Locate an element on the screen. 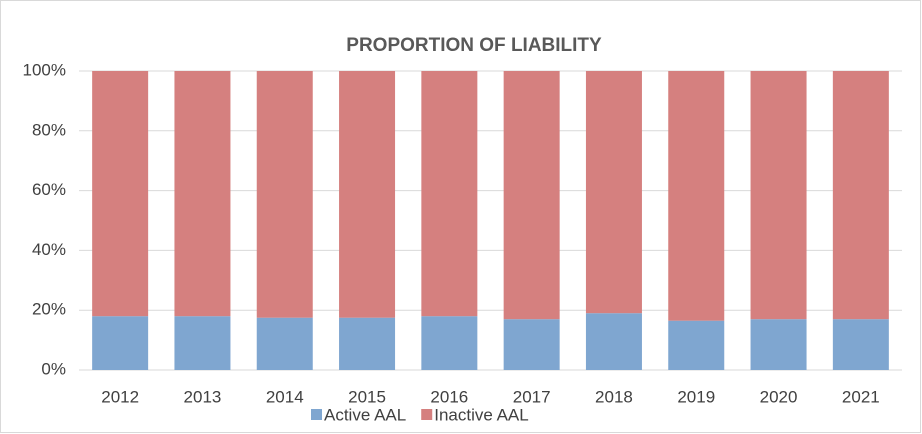 The width and height of the screenshot is (922, 434). y-tick-label: 20% is located at coordinates (49, 309).